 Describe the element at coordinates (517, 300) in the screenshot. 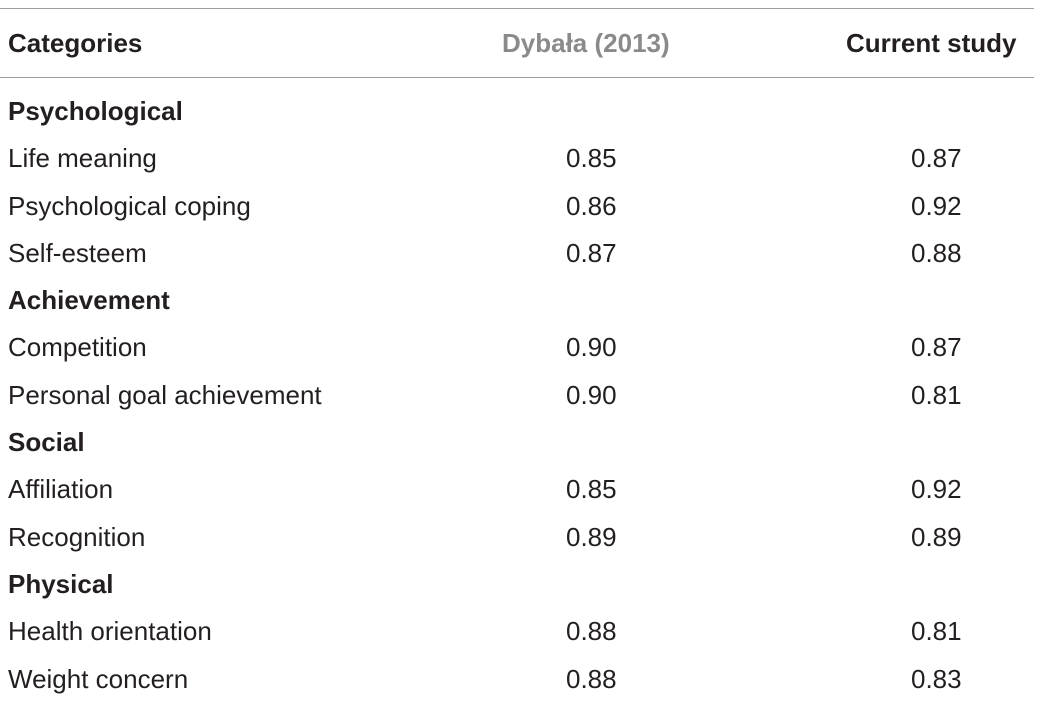

I see `section-row: Achievement` at that location.